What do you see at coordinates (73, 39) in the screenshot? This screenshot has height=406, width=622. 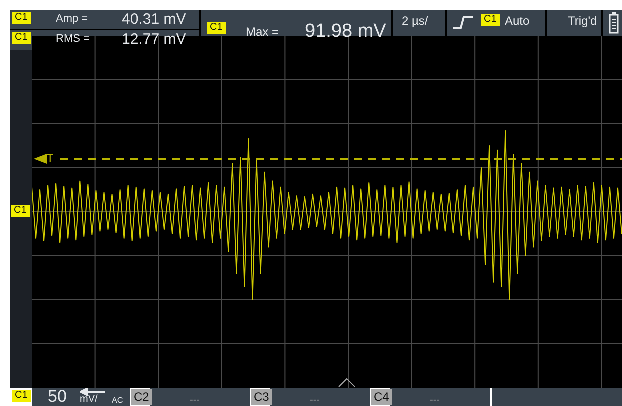 I see `text: RMS =` at bounding box center [73, 39].